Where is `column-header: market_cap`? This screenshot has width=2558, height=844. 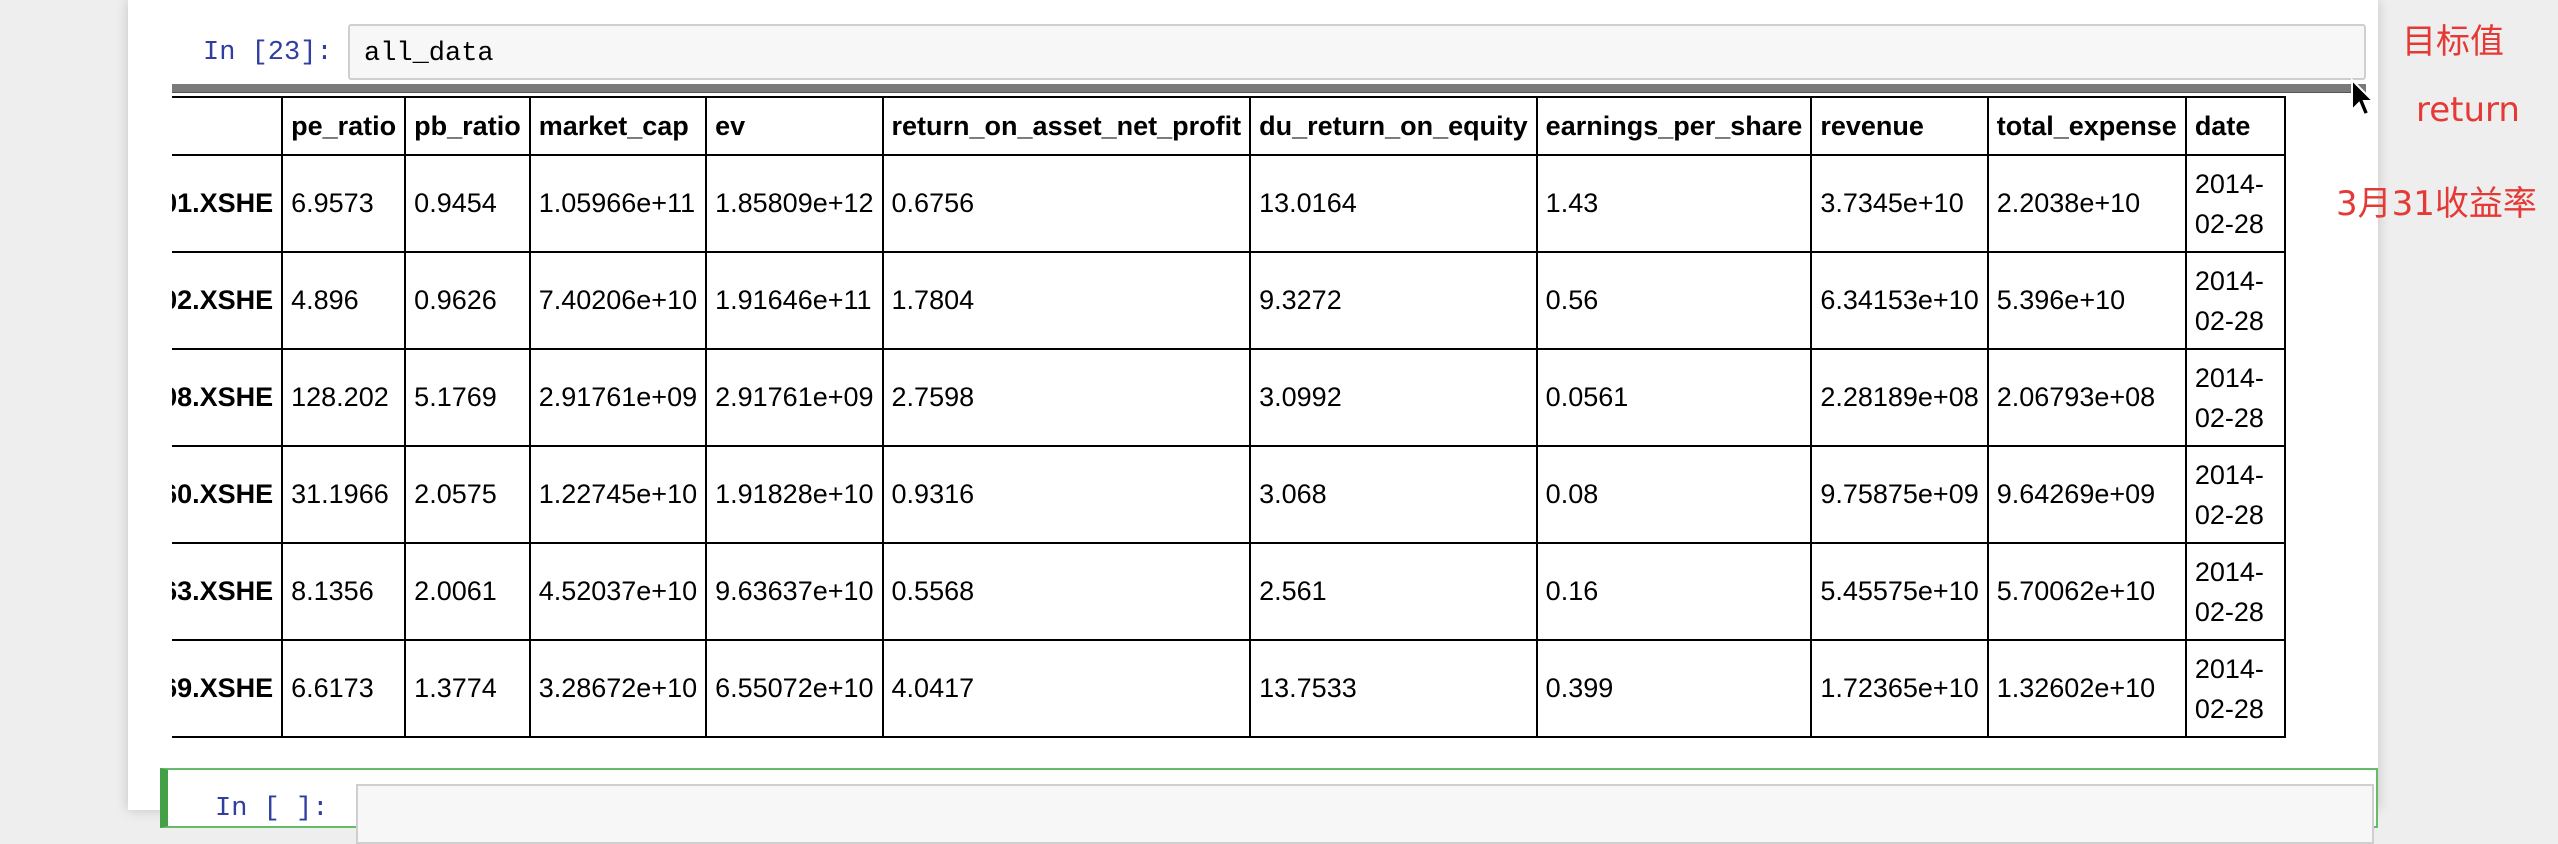 column-header: market_cap is located at coordinates (618, 126).